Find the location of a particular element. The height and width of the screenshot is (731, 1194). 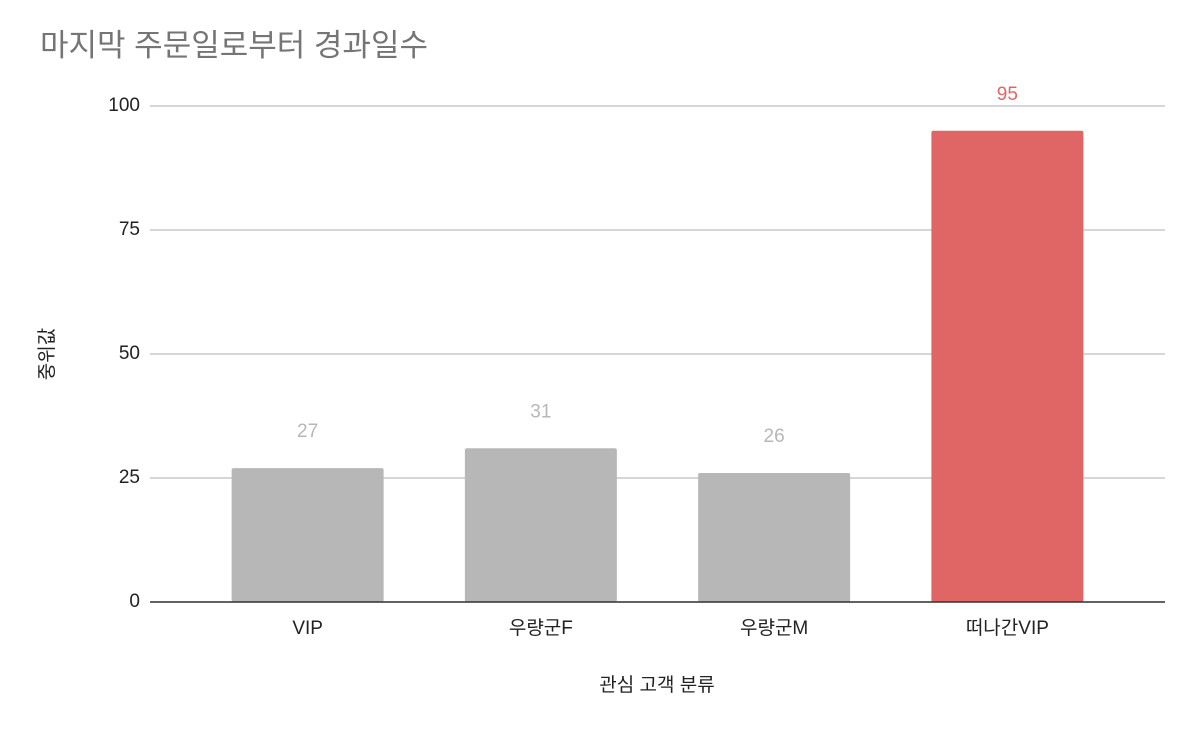

y-tick-label: 50 is located at coordinates (129, 353).